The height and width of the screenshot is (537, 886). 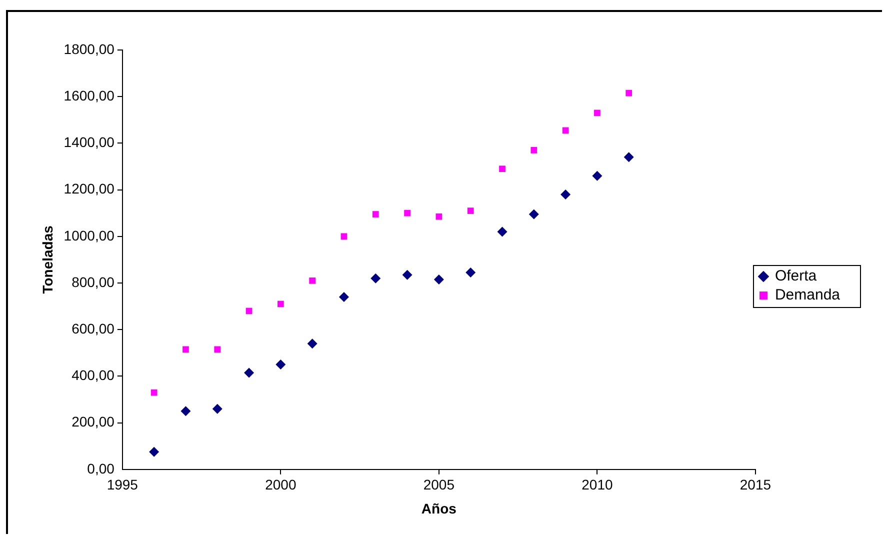 I want to click on y-tick-label: 0,00, so click(x=101, y=468).